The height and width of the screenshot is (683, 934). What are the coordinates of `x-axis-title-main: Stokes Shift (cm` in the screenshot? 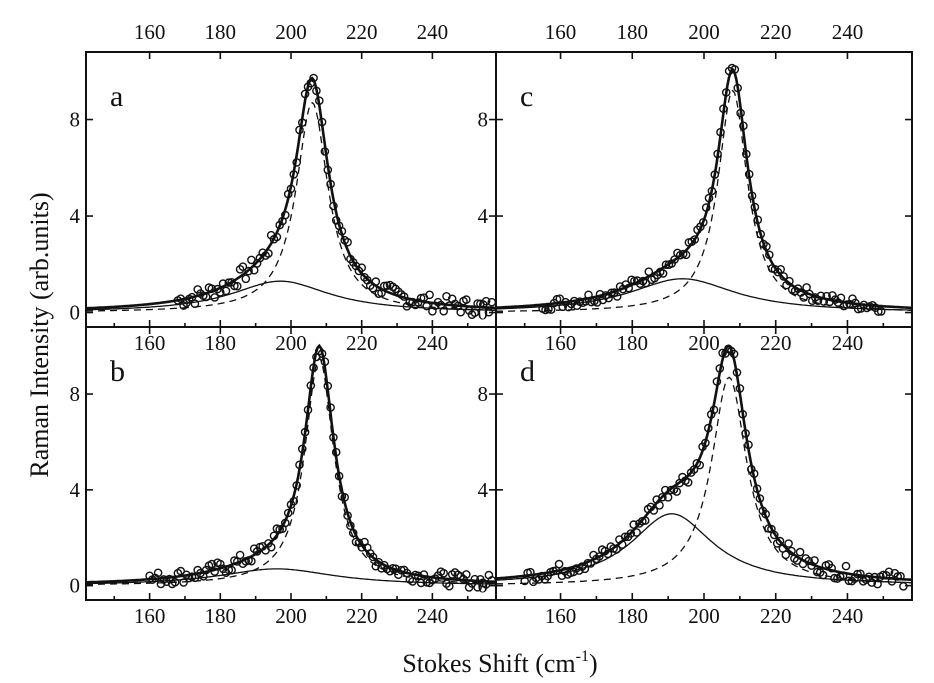 It's located at (488, 663).